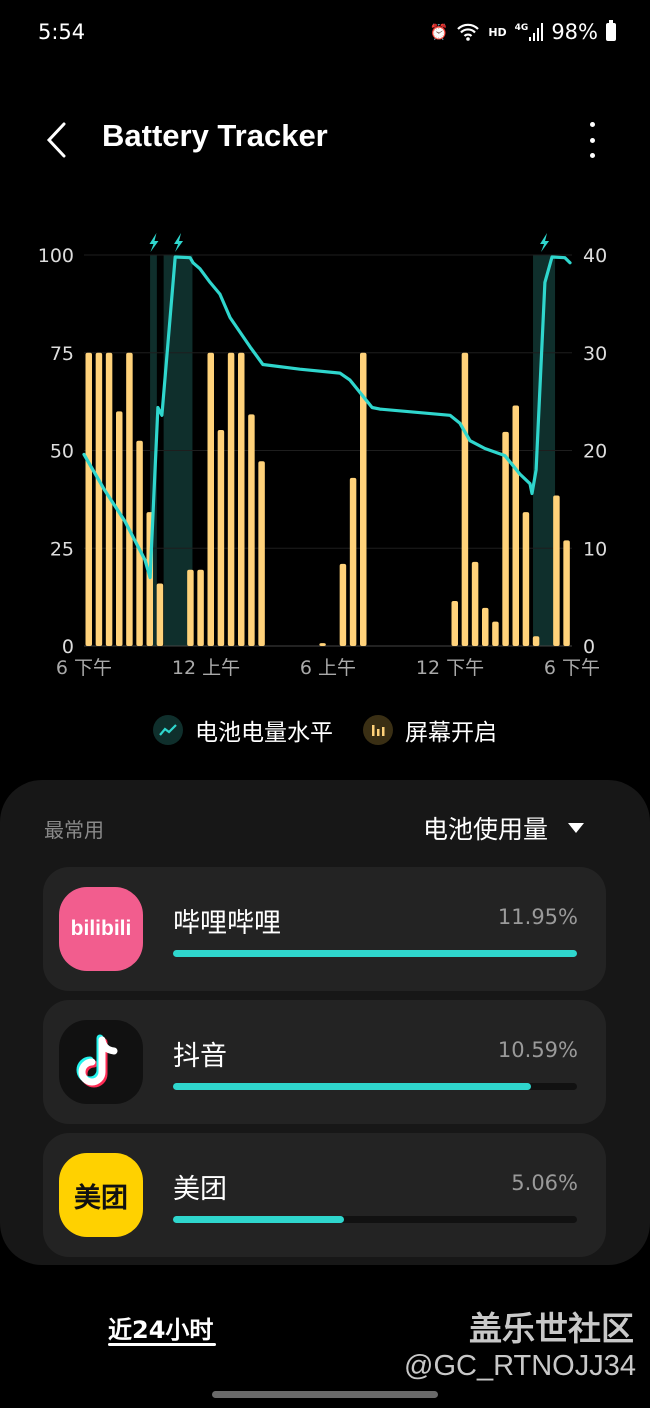 This screenshot has width=650, height=1408. What do you see at coordinates (576, 828) in the screenshot?
I see `dropdown-arrow-icon` at bounding box center [576, 828].